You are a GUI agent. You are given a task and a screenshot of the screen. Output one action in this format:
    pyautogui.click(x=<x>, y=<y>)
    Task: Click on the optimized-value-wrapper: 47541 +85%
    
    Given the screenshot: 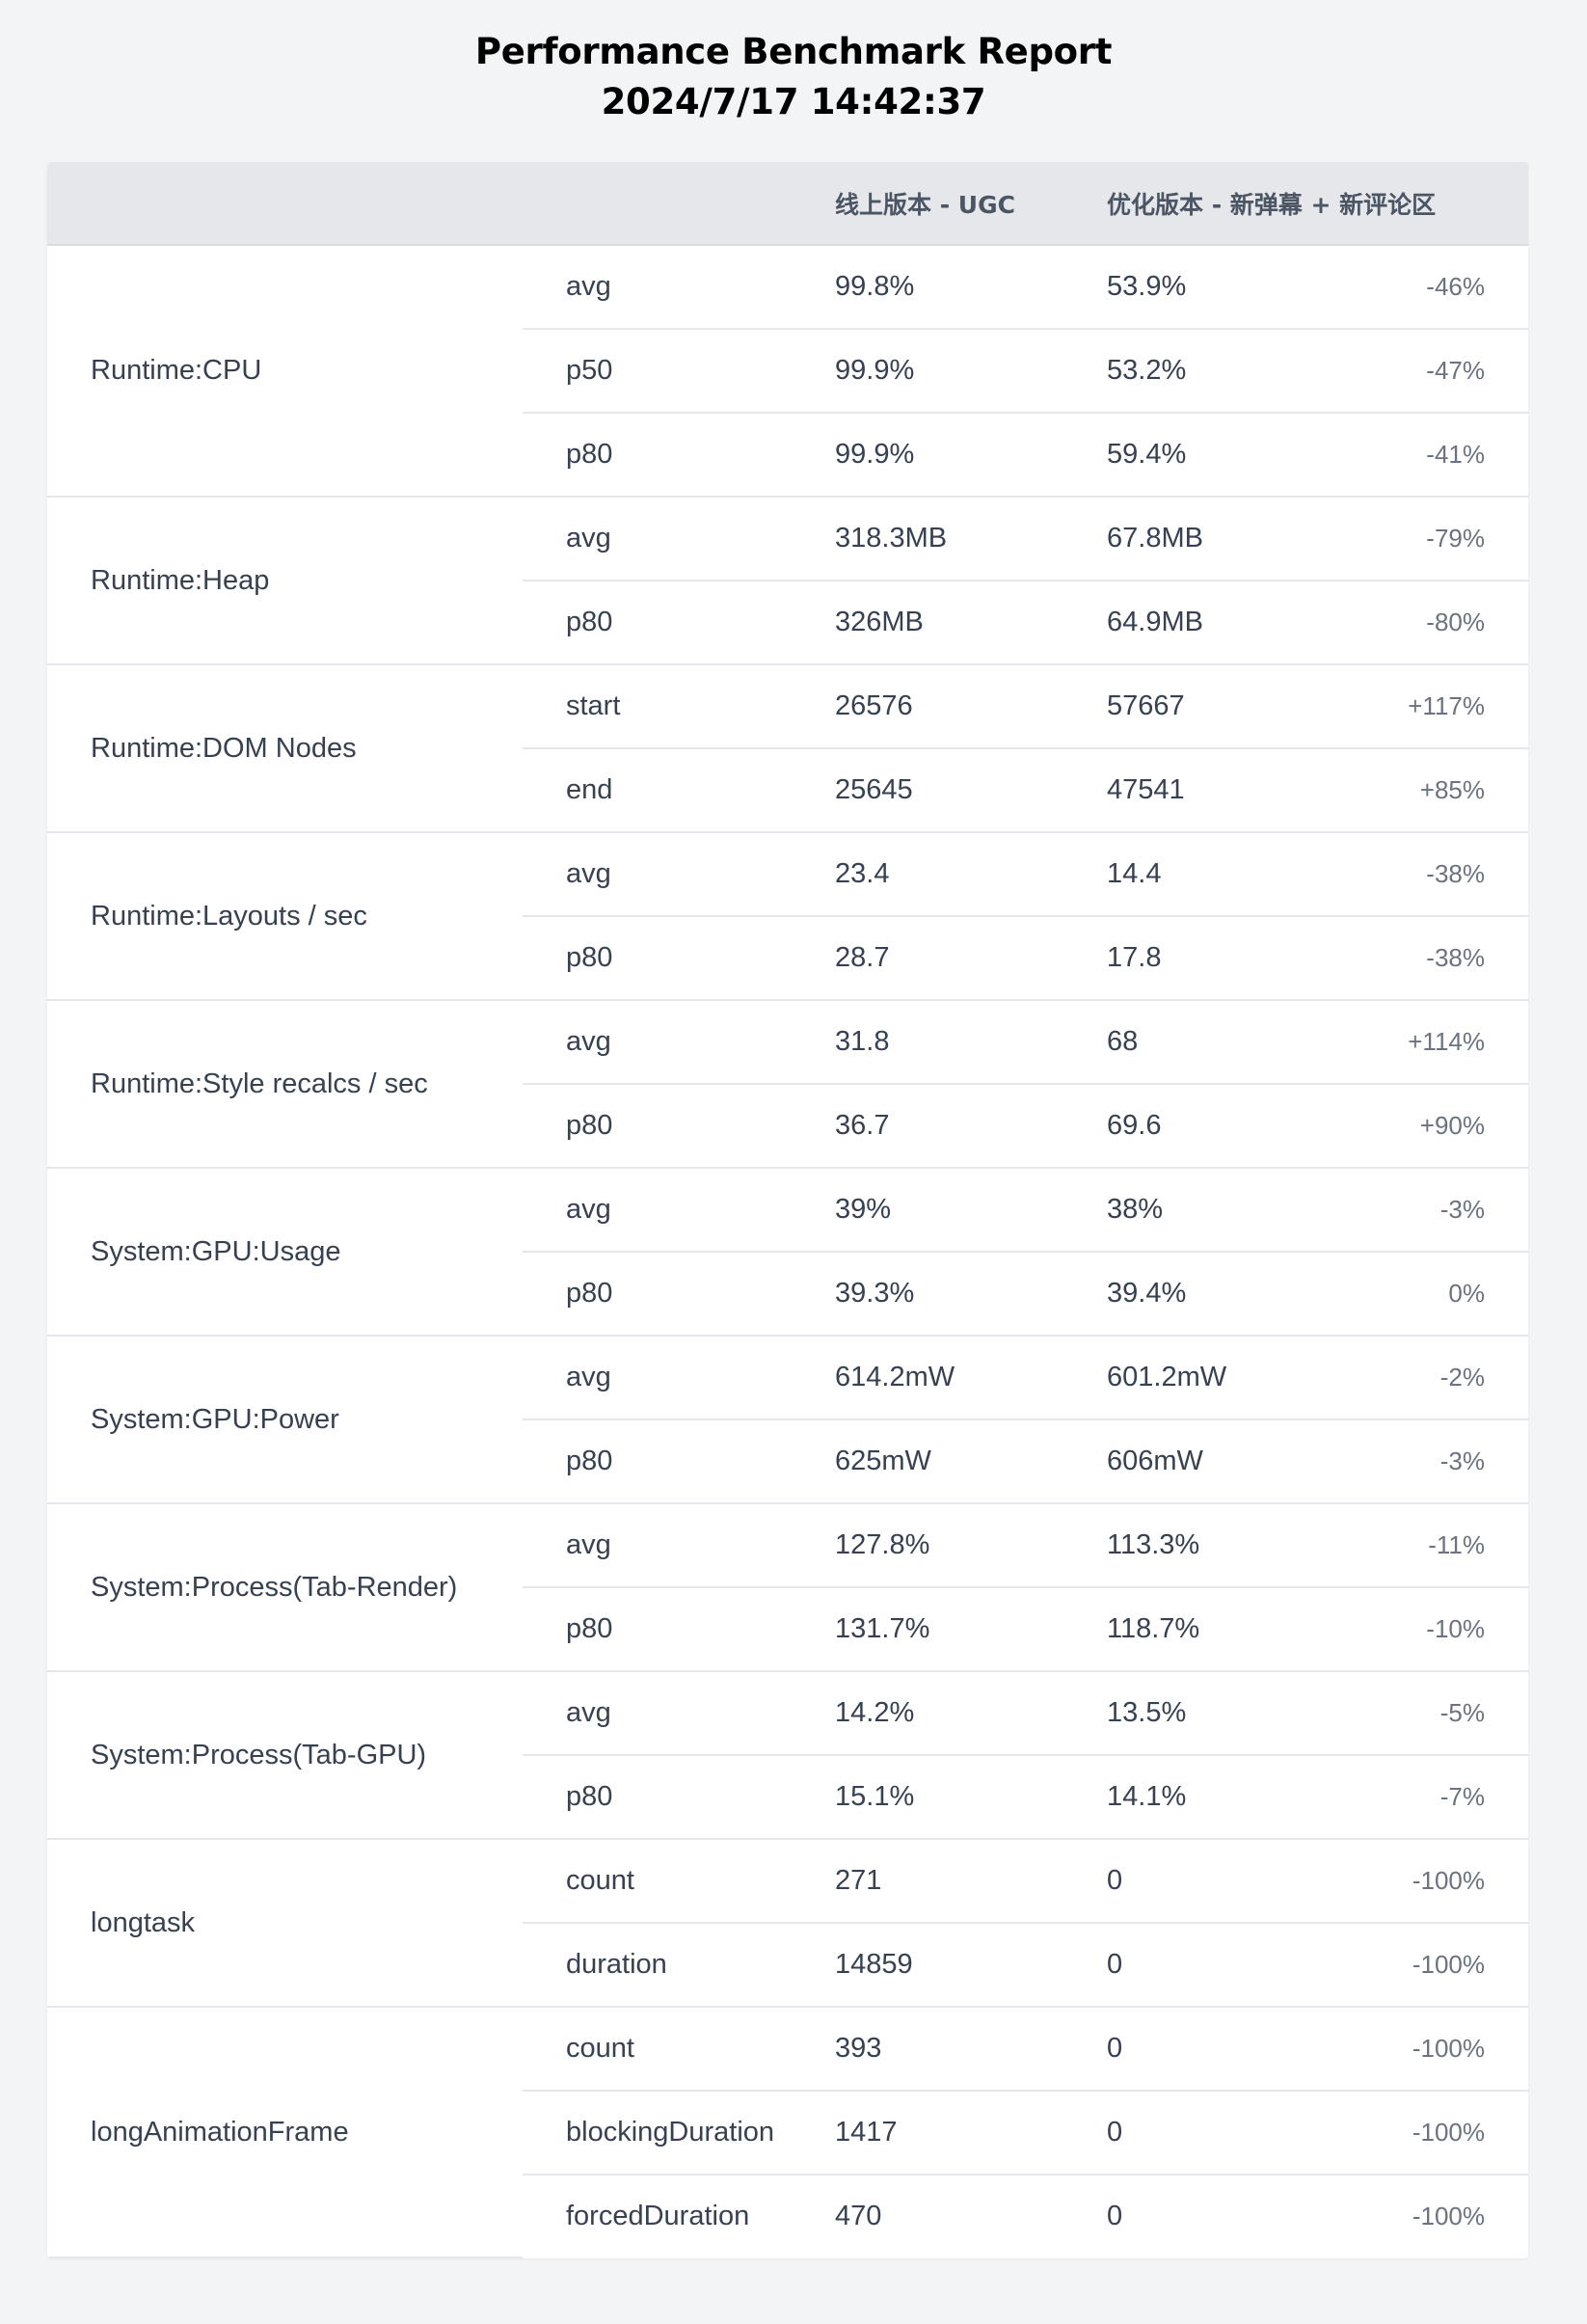 What is the action you would take?
    pyautogui.click(x=1317, y=790)
    